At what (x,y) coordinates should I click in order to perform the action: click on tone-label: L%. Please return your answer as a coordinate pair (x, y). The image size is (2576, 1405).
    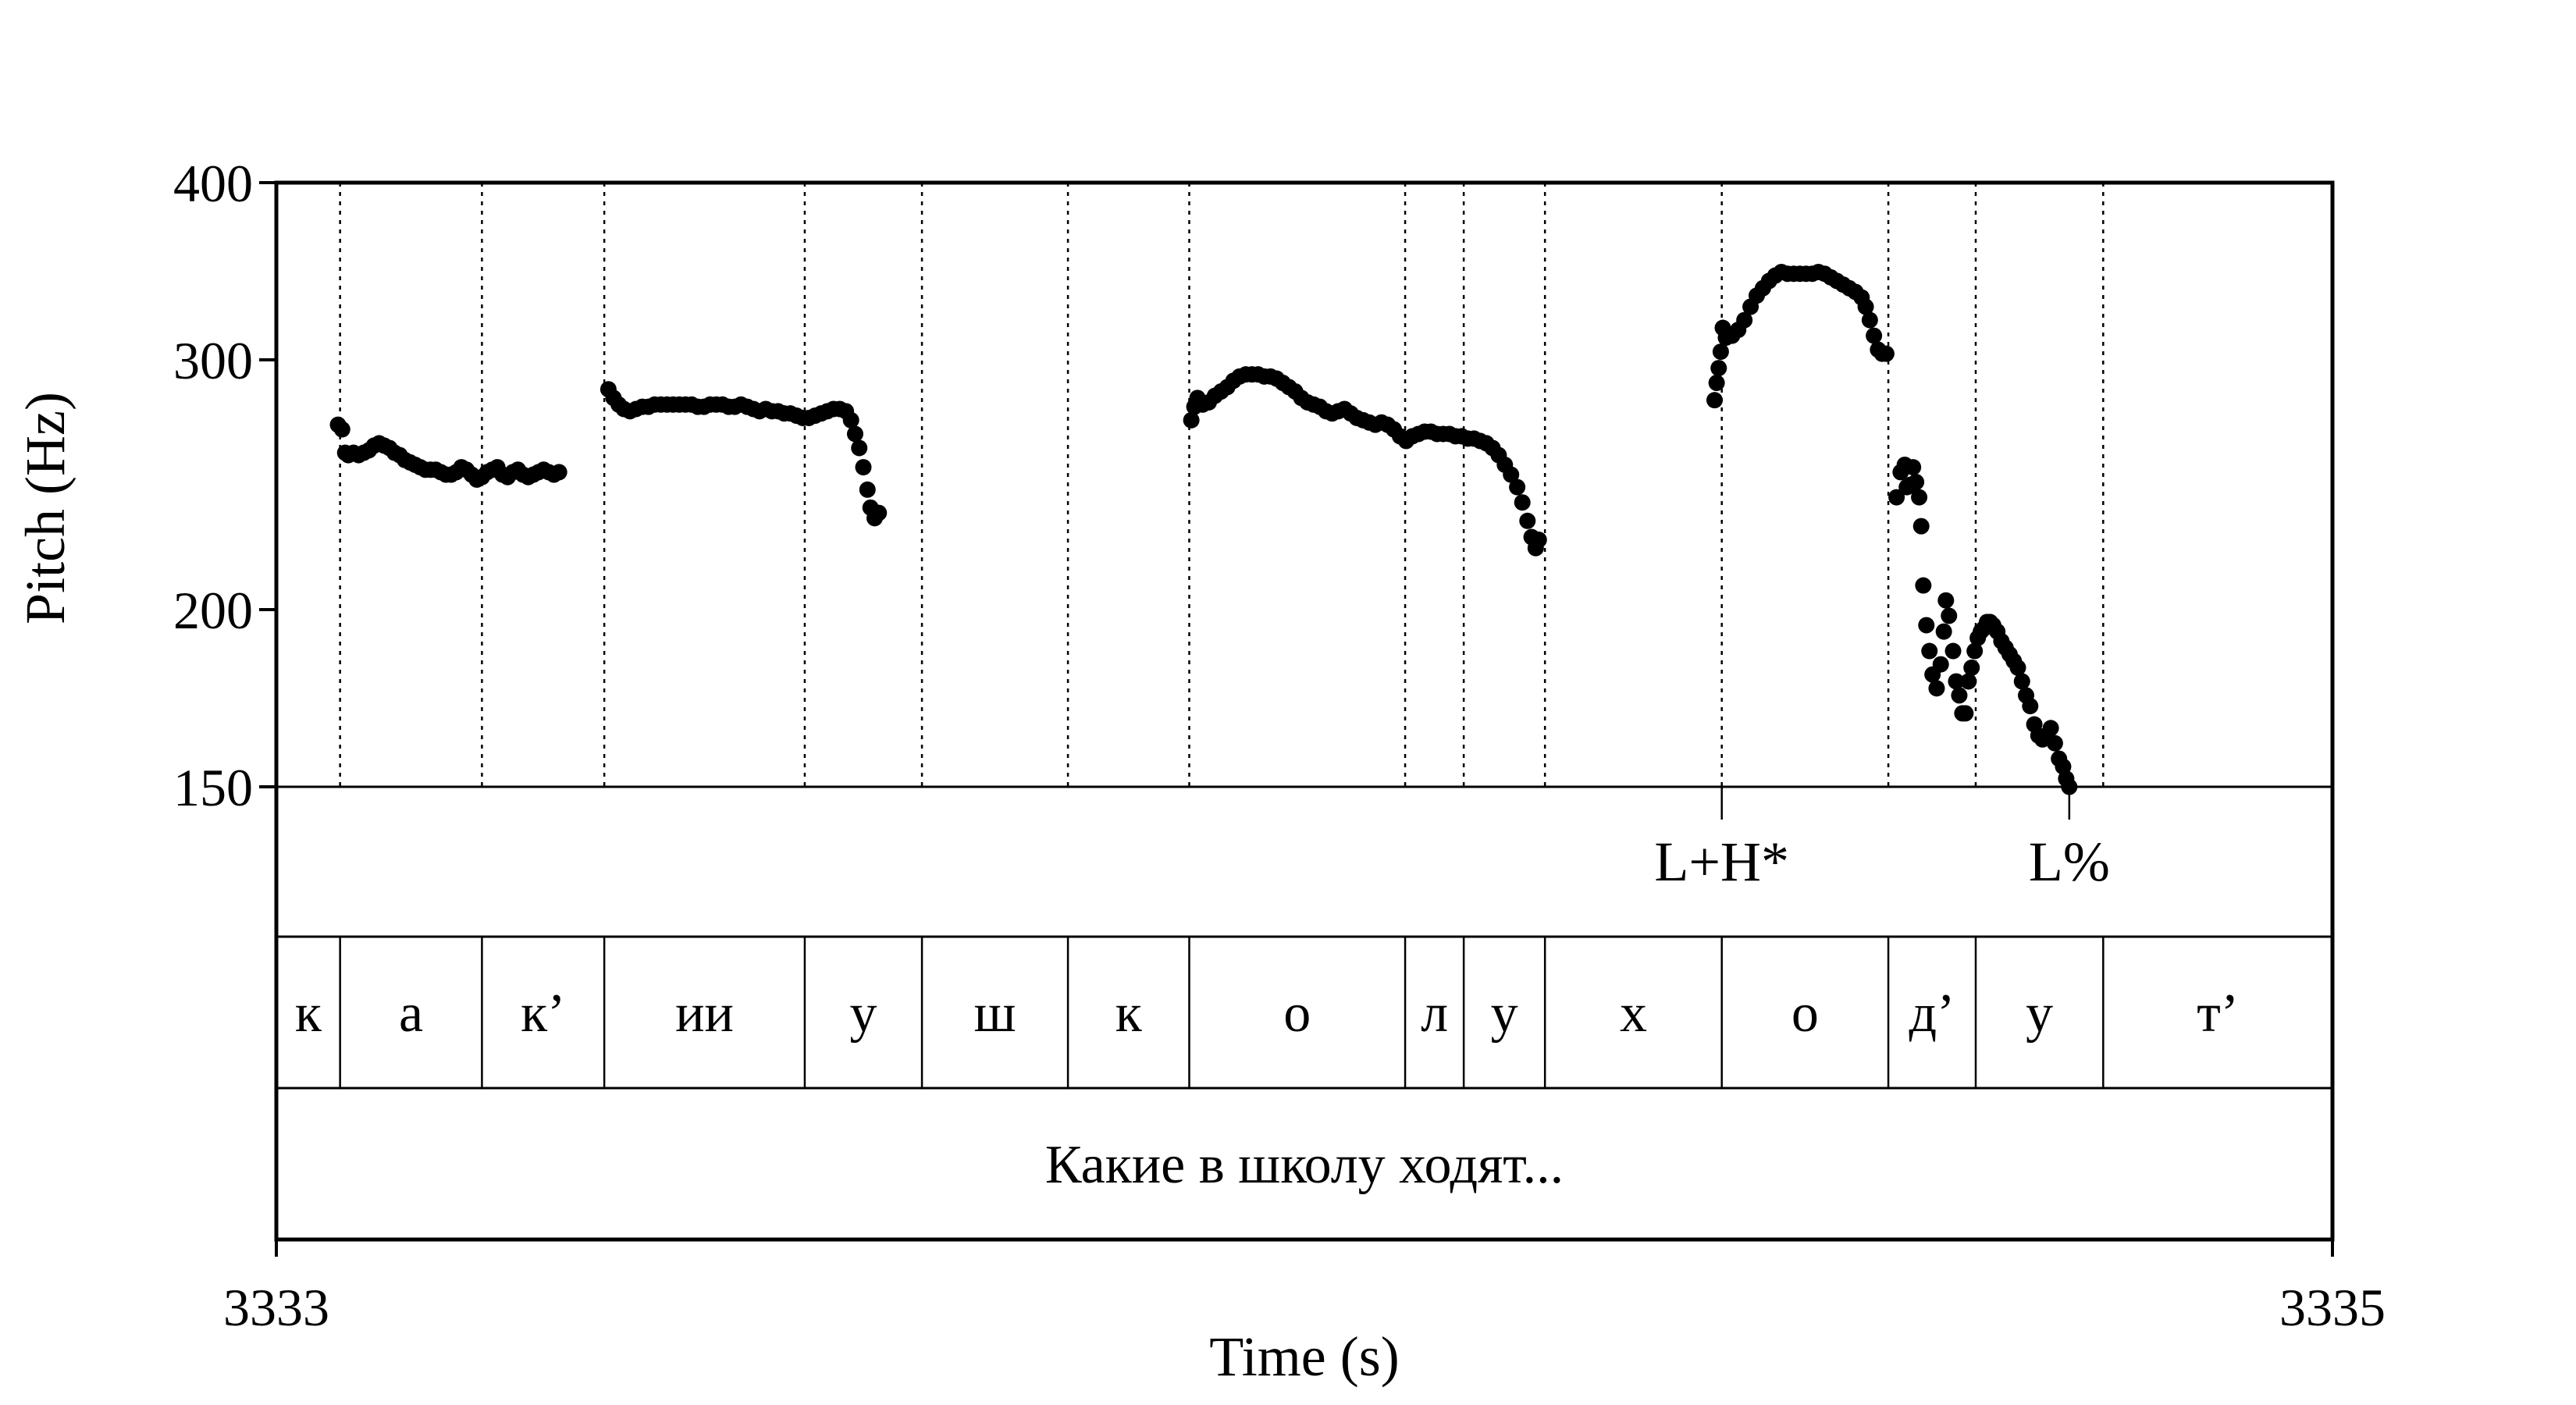
    Looking at the image, I should click on (2069, 862).